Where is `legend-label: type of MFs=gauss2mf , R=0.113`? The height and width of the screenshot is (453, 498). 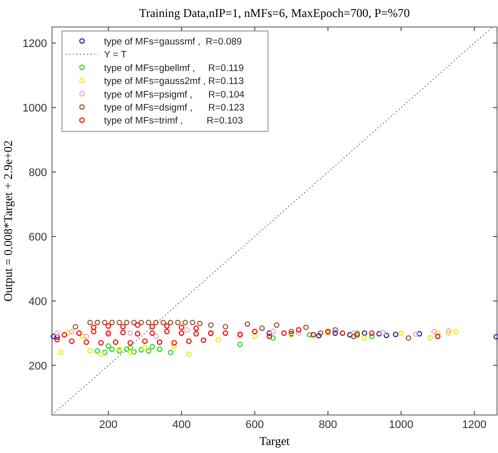
legend-label: type of MFs=gauss2mf , R=0.113 is located at coordinates (174, 82).